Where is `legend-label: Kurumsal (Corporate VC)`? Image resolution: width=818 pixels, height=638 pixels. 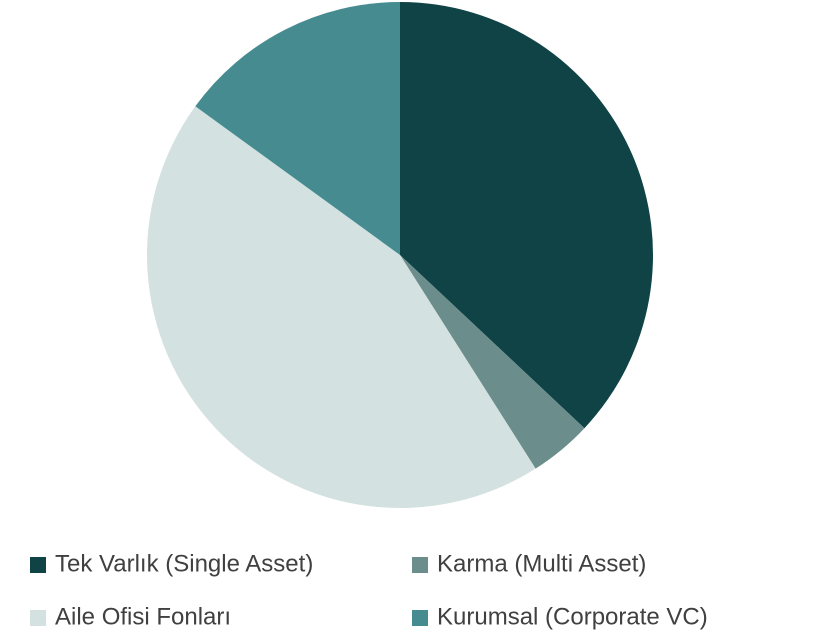
legend-label: Kurumsal (Corporate VC) is located at coordinates (572, 616).